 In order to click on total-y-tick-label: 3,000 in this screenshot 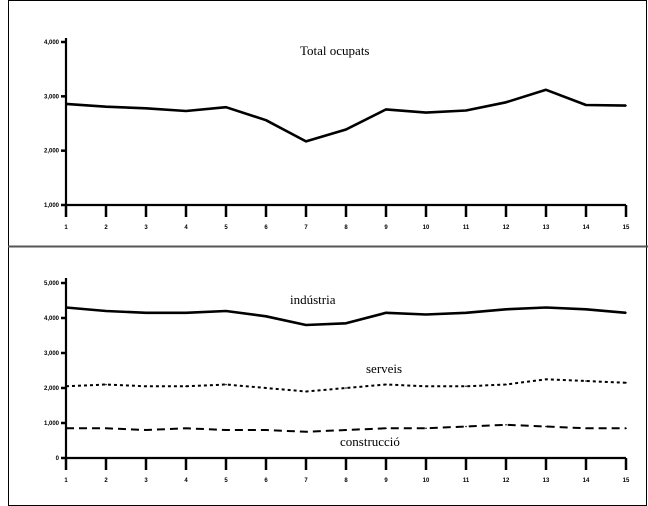, I will do `click(52, 97)`.